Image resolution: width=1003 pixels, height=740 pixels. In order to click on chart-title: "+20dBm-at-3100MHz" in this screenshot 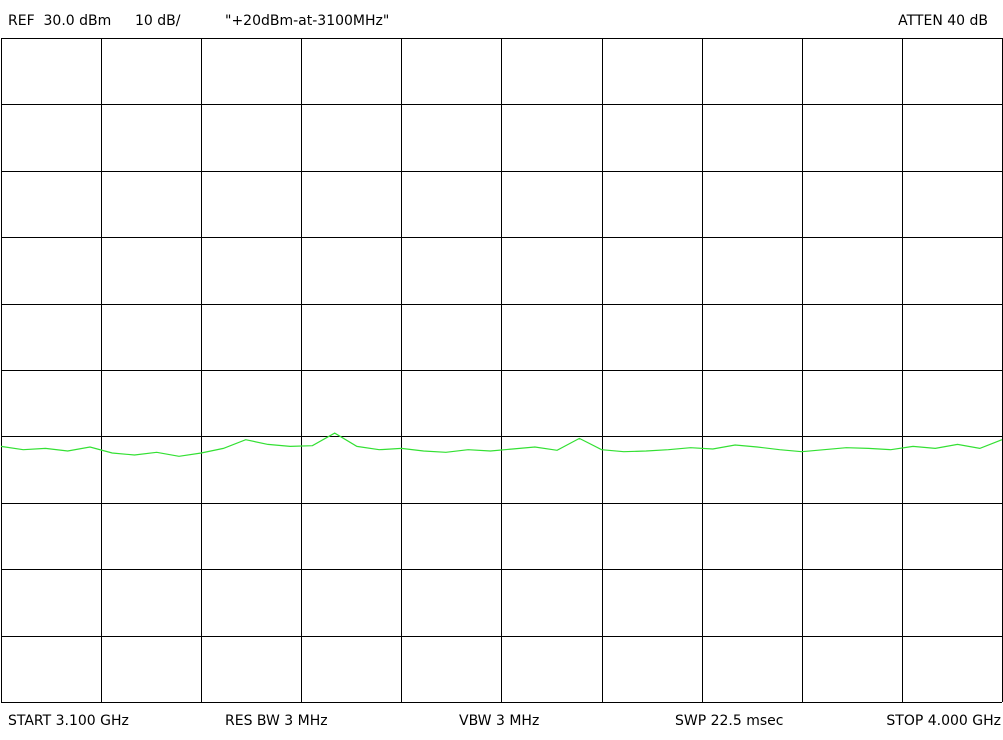, I will do `click(307, 21)`.